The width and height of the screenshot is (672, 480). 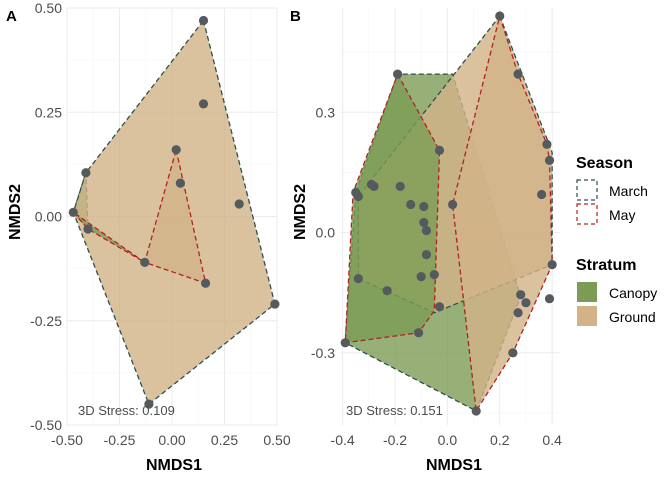 I want to click on x-tick-label: -0.25, so click(x=120, y=440).